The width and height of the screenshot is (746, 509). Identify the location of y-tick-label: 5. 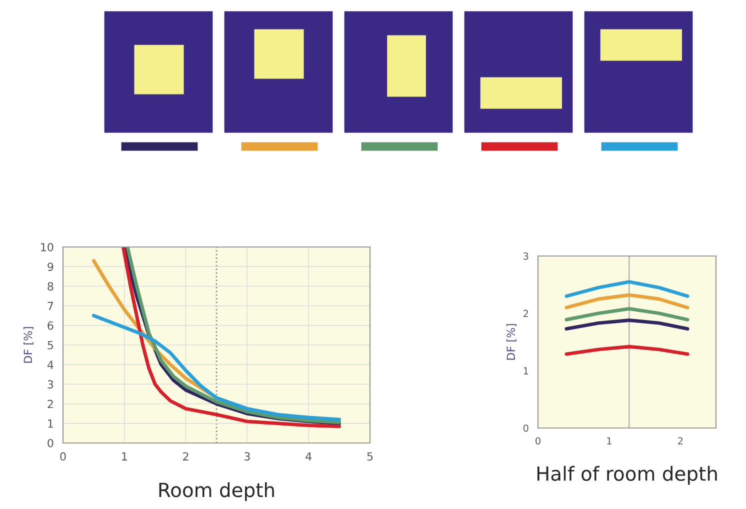
(50, 345).